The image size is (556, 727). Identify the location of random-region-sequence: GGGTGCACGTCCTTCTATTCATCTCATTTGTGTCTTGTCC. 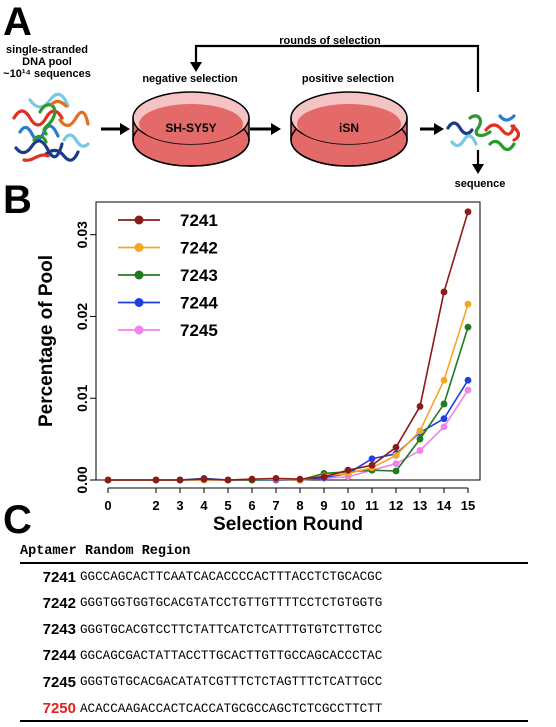
(231, 629).